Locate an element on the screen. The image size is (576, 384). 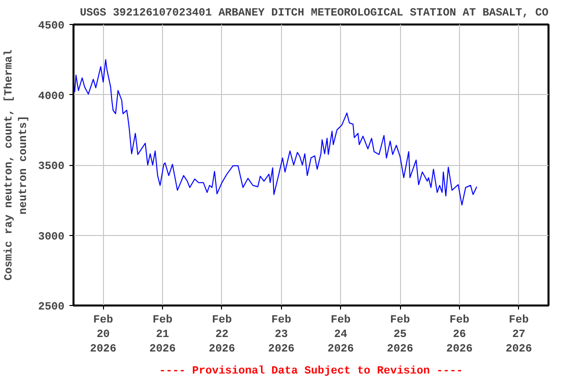
y-tick-label: 4000 is located at coordinates (51, 96).